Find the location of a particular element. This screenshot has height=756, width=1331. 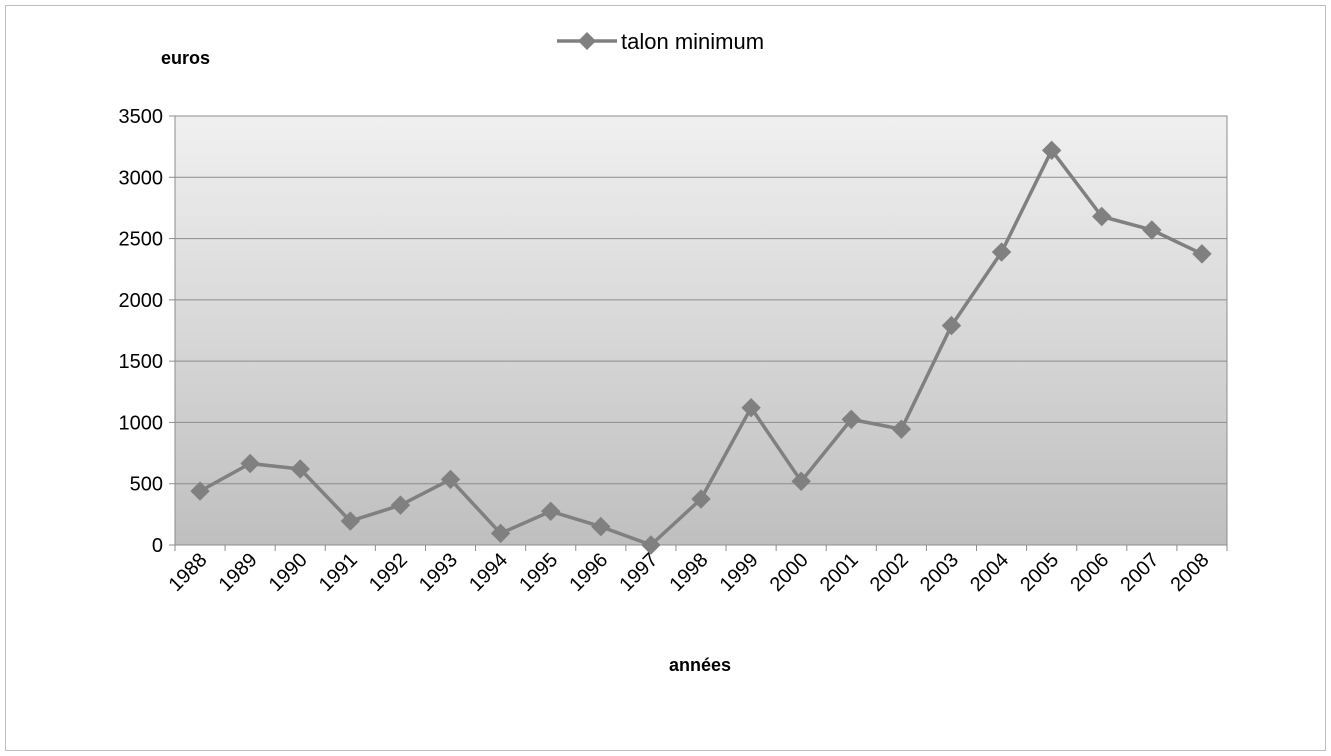

x-tick-label: 1999 is located at coordinates (739, 572).